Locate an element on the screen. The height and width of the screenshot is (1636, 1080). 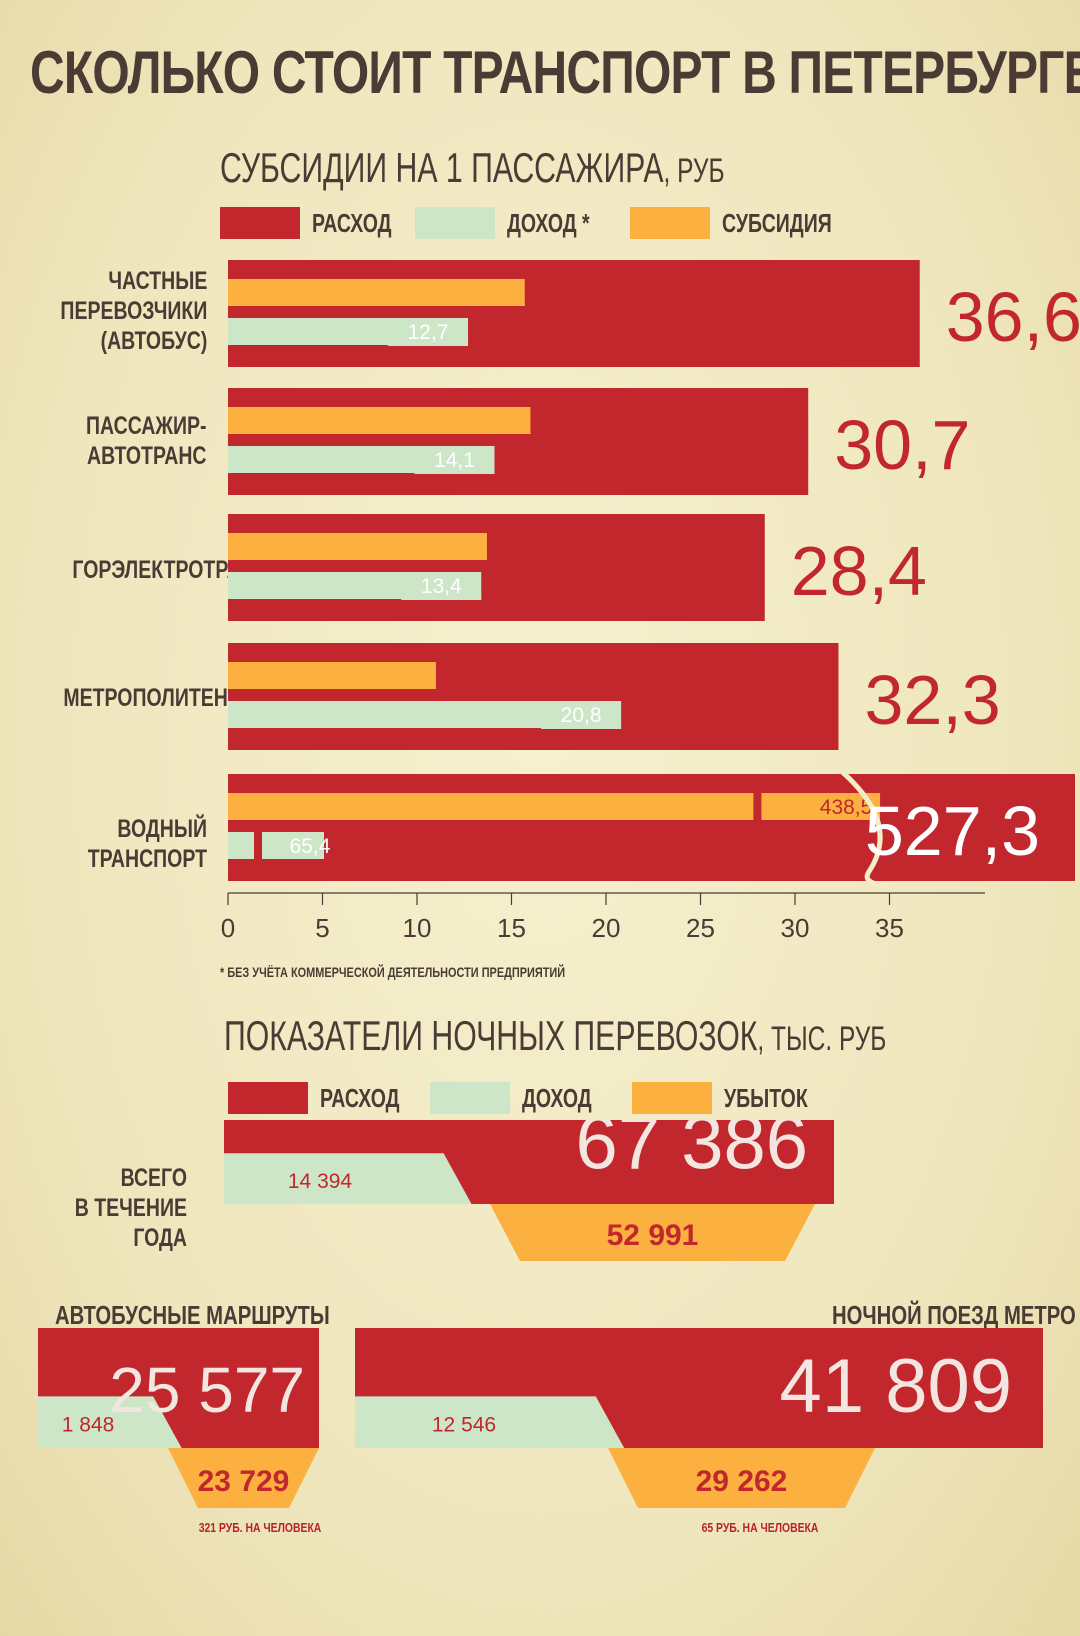
subsidy-value-label: 438,5 is located at coordinates (846, 807).